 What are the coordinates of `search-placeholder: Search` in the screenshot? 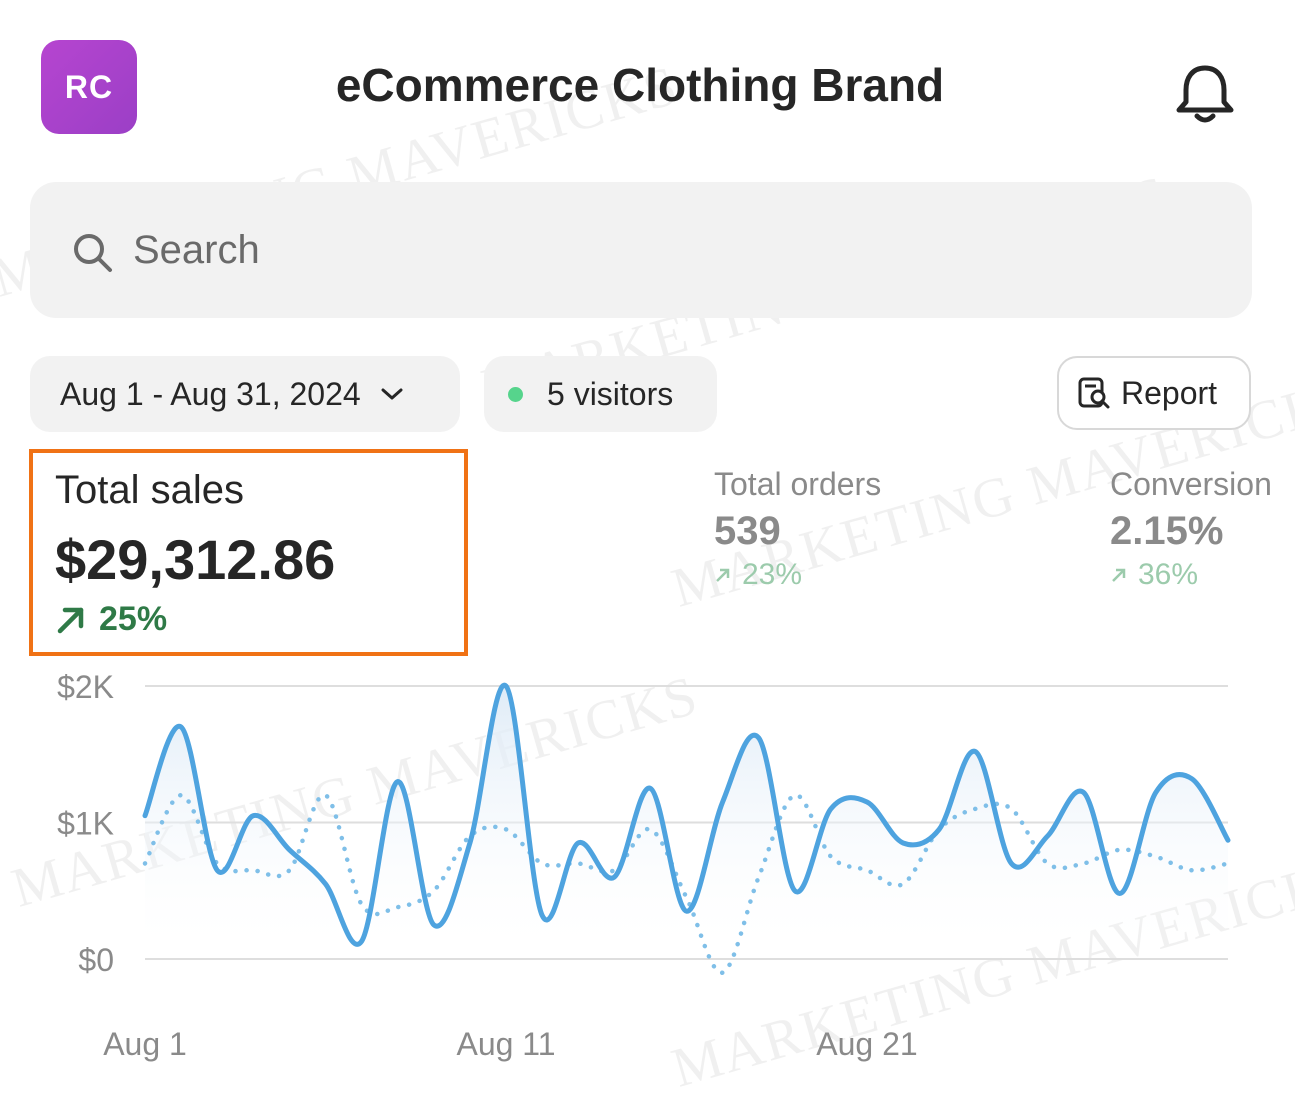 It's located at (196, 250).